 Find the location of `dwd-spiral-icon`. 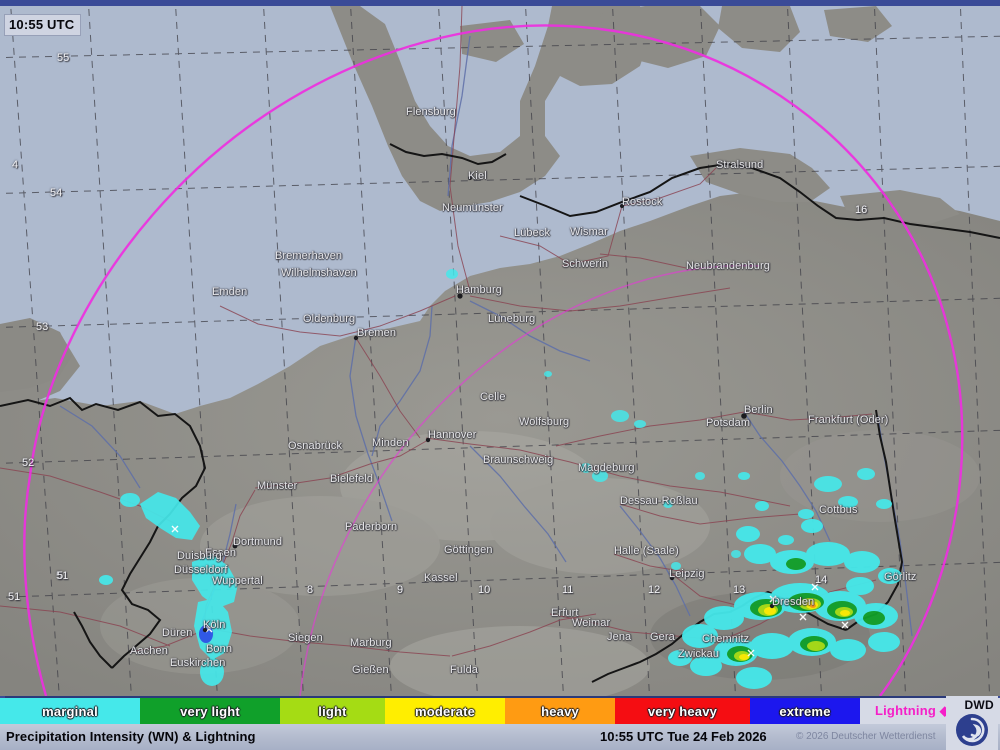

dwd-spiral-icon is located at coordinates (972, 723).